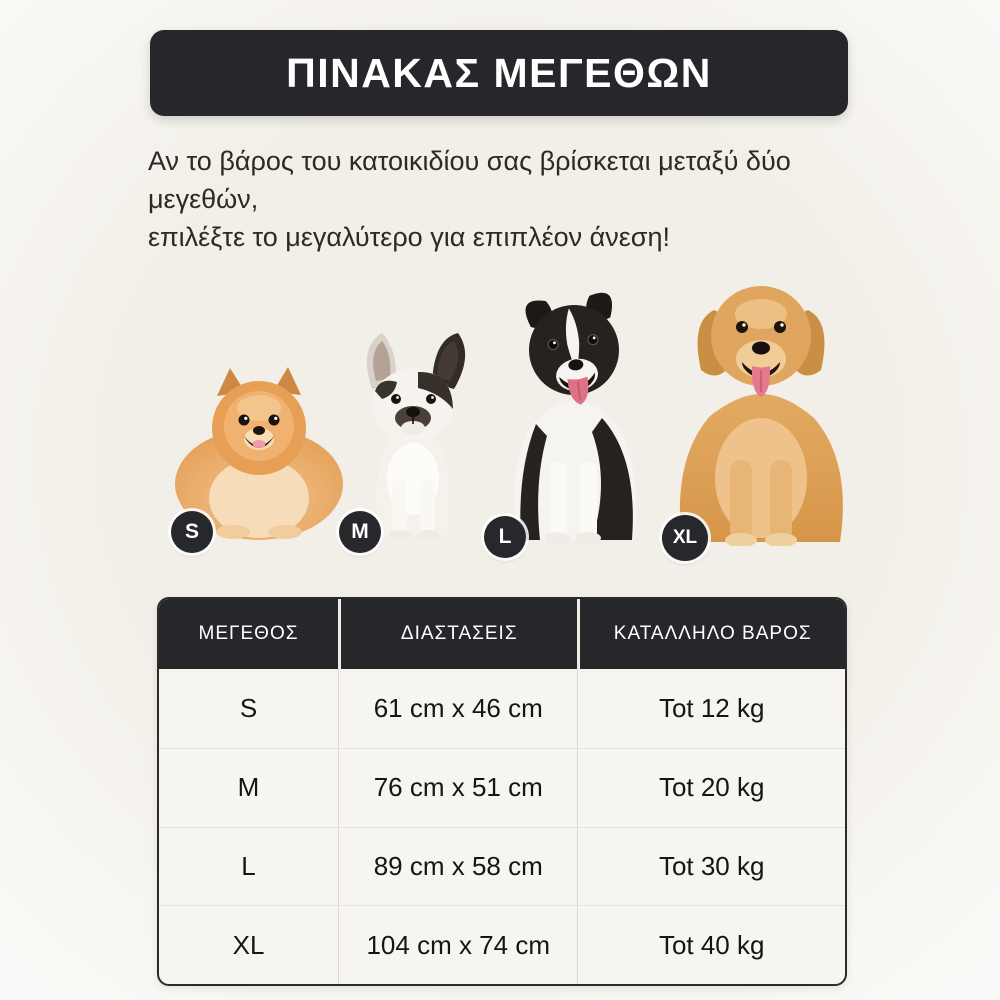 The width and height of the screenshot is (1000, 1000). I want to click on page-title: ΠΙΝΑΚΑΣ ΜΕΓΕΘΩΝ, so click(499, 72).